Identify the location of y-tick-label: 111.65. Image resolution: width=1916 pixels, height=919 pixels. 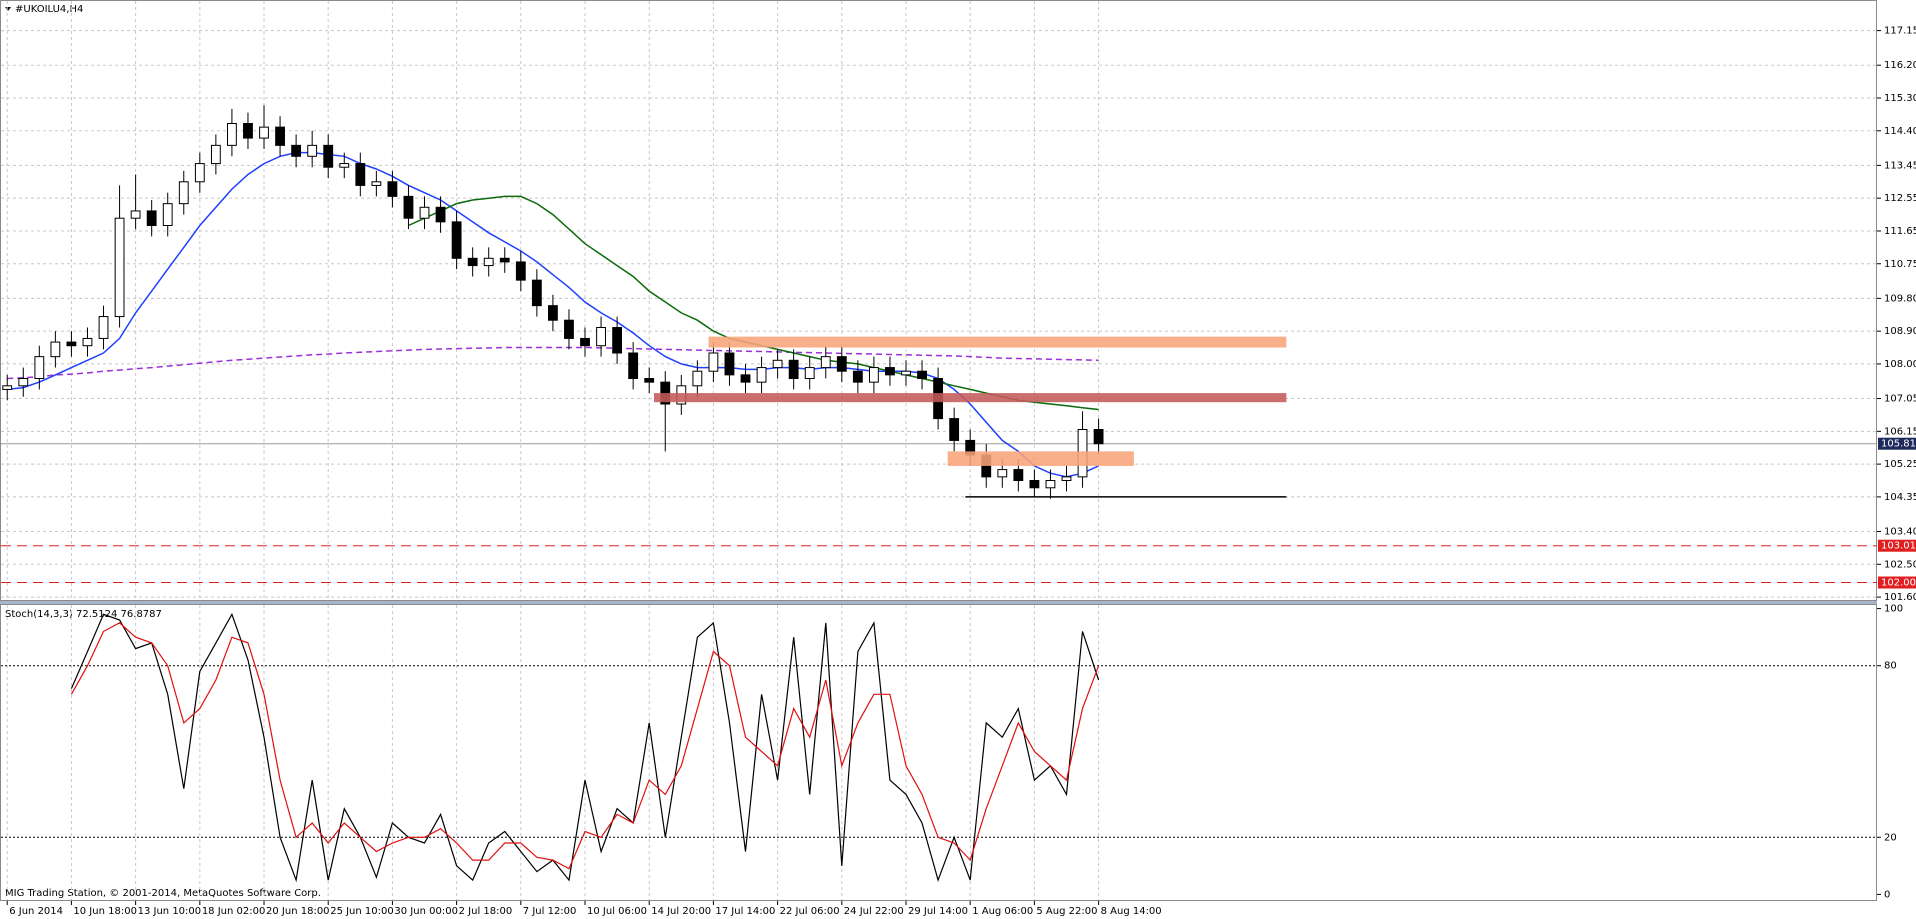
(1900, 231).